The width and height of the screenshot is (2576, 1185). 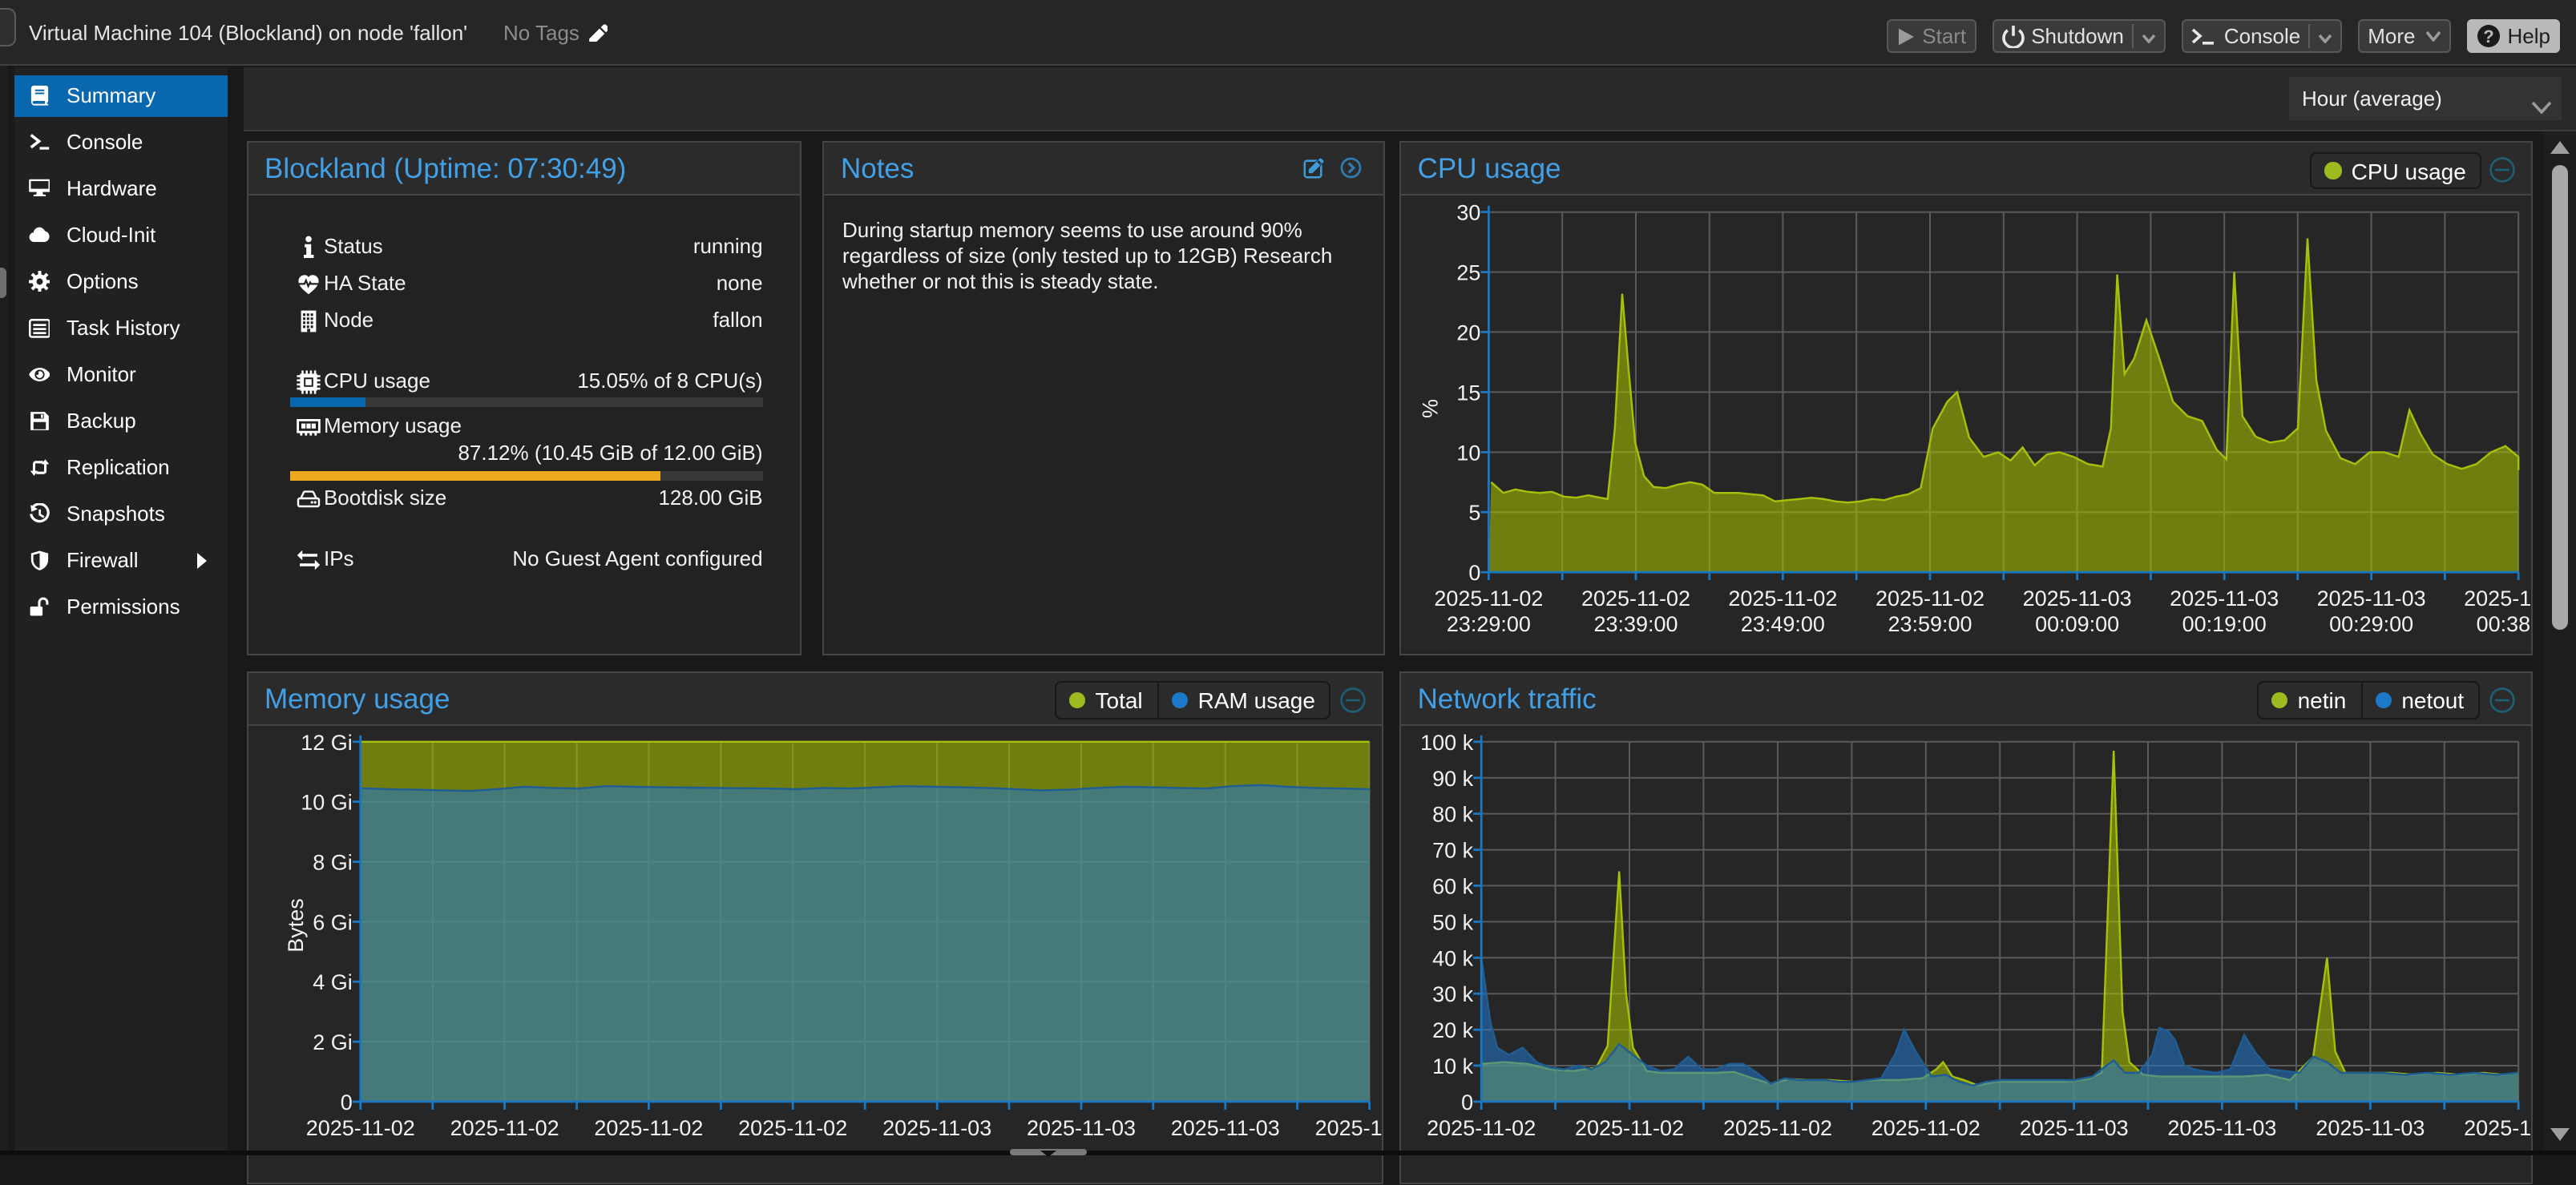 What do you see at coordinates (2078, 625) in the screenshot?
I see `svg-text: 00:09:00` at bounding box center [2078, 625].